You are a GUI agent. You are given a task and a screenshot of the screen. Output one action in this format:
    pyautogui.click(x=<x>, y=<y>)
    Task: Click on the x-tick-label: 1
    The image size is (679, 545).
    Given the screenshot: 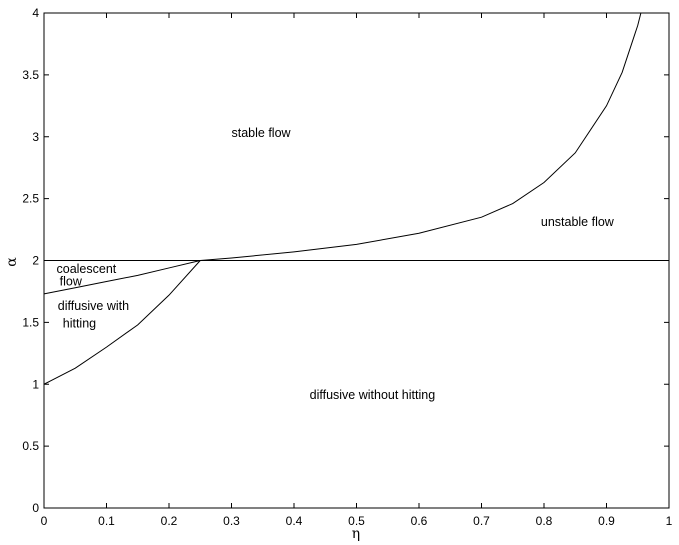 What is the action you would take?
    pyautogui.click(x=669, y=521)
    